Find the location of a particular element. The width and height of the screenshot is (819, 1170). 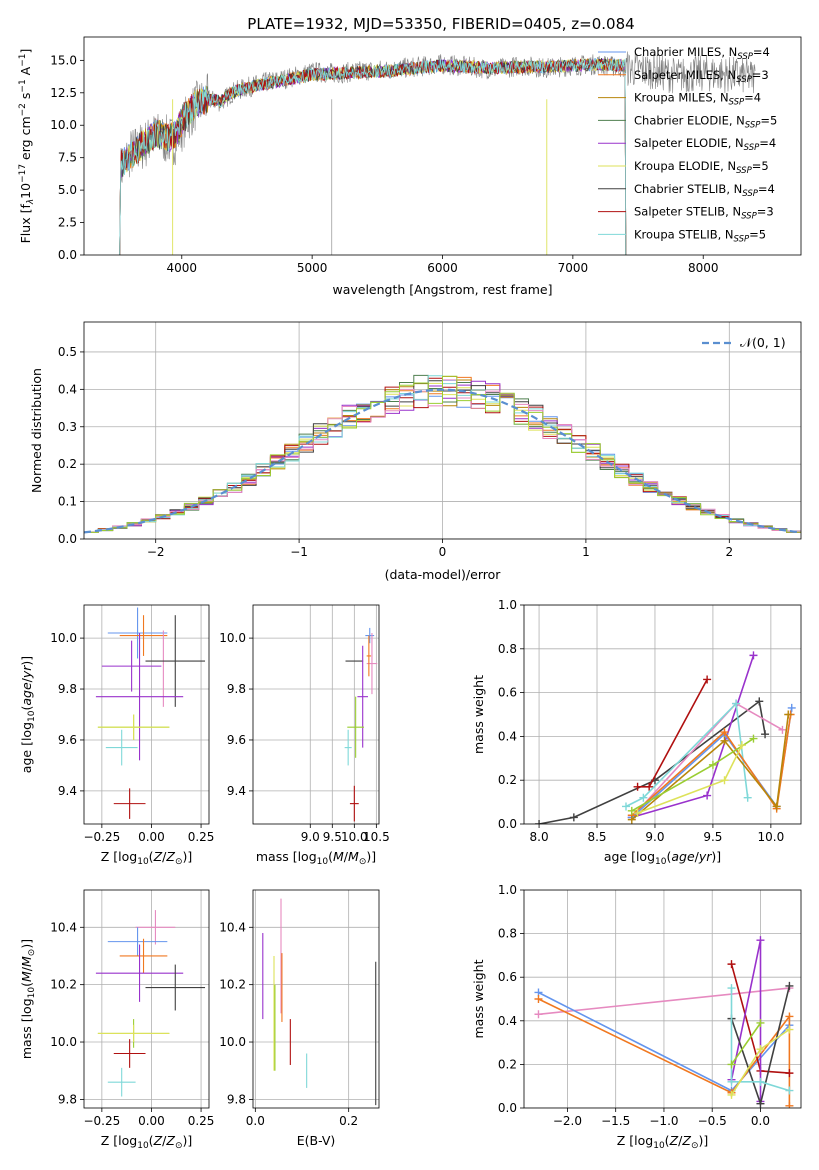

legend-entry: 𝒩(0, 1) is located at coordinates (763, 342).